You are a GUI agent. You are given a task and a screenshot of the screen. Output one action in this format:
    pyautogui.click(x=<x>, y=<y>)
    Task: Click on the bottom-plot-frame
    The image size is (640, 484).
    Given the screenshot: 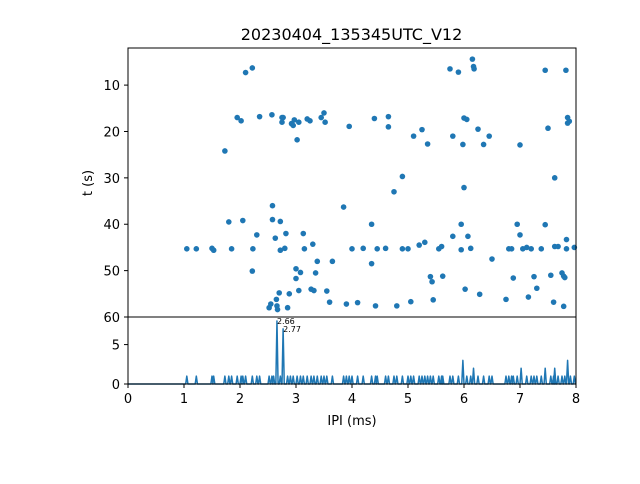 What is the action you would take?
    pyautogui.click(x=352, y=350)
    